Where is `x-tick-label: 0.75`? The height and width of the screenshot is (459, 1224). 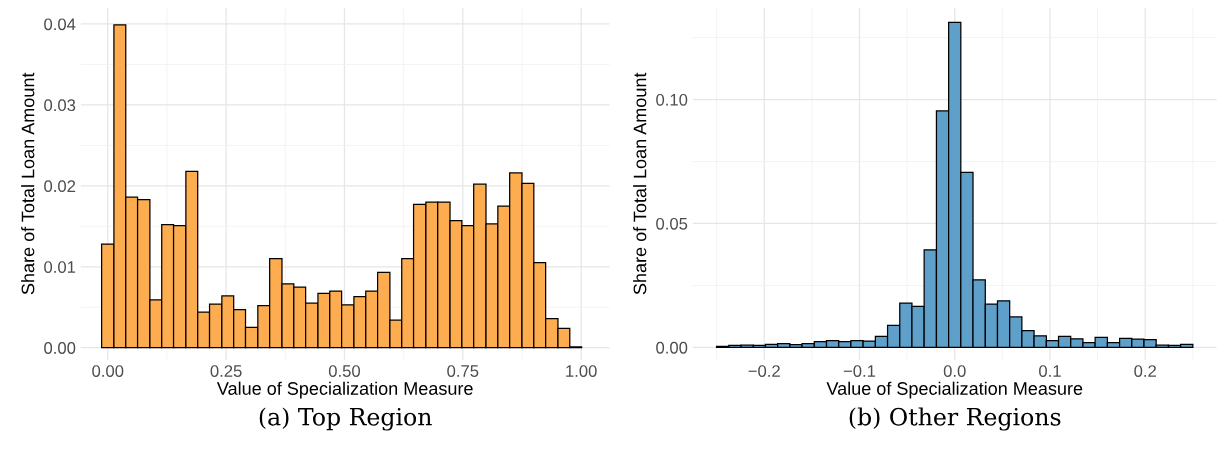 x-tick-label: 0.75 is located at coordinates (463, 371).